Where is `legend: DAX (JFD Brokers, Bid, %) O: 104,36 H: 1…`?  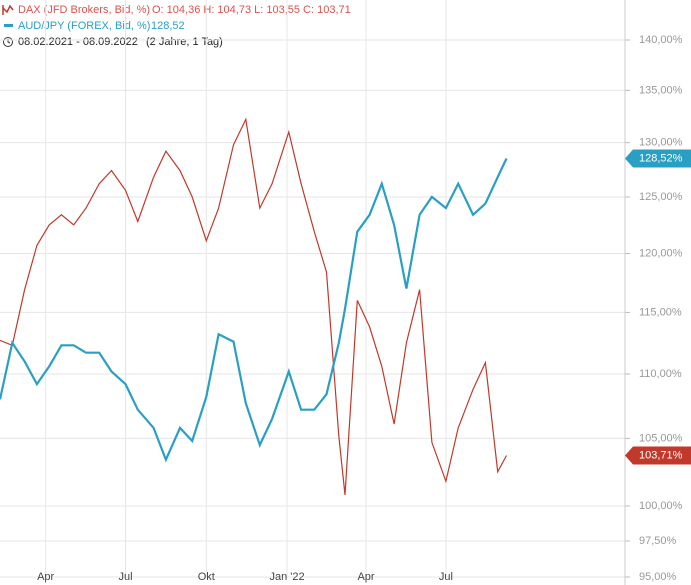 legend: DAX (JFD Brokers, Bid, %) O: 104,36 H: 1… is located at coordinates (176, 26).